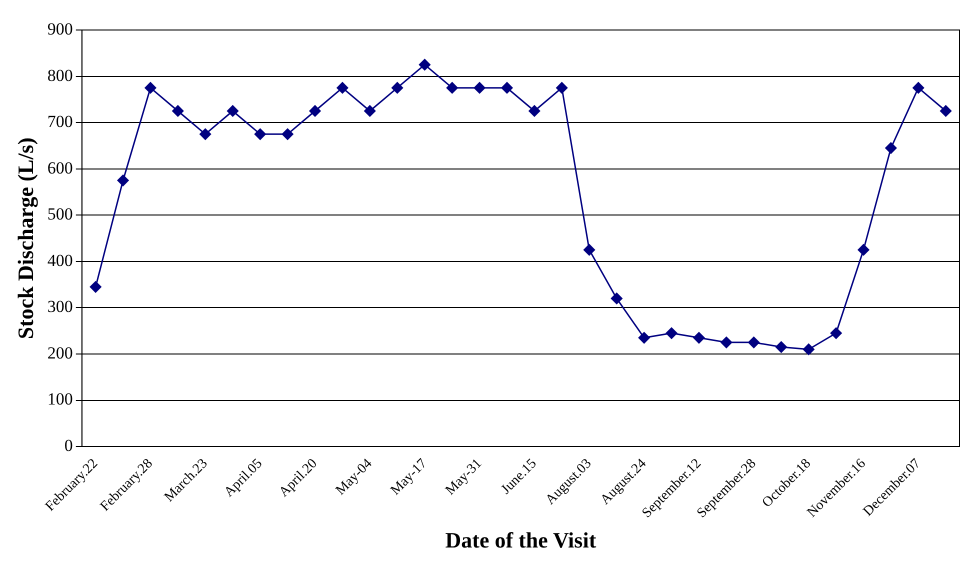  I want to click on y-tick-label: 600, so click(60, 168).